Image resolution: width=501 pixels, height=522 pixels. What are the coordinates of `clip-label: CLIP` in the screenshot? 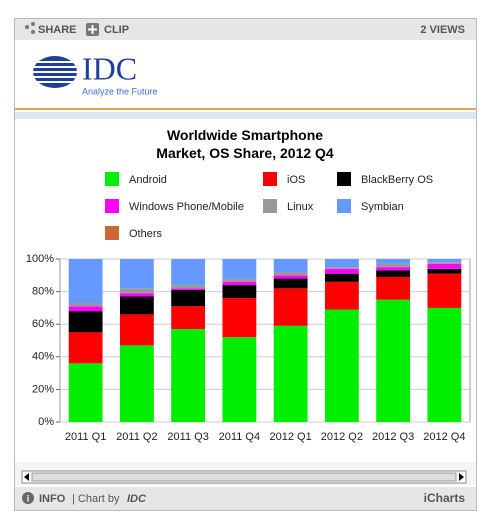 It's located at (116, 30).